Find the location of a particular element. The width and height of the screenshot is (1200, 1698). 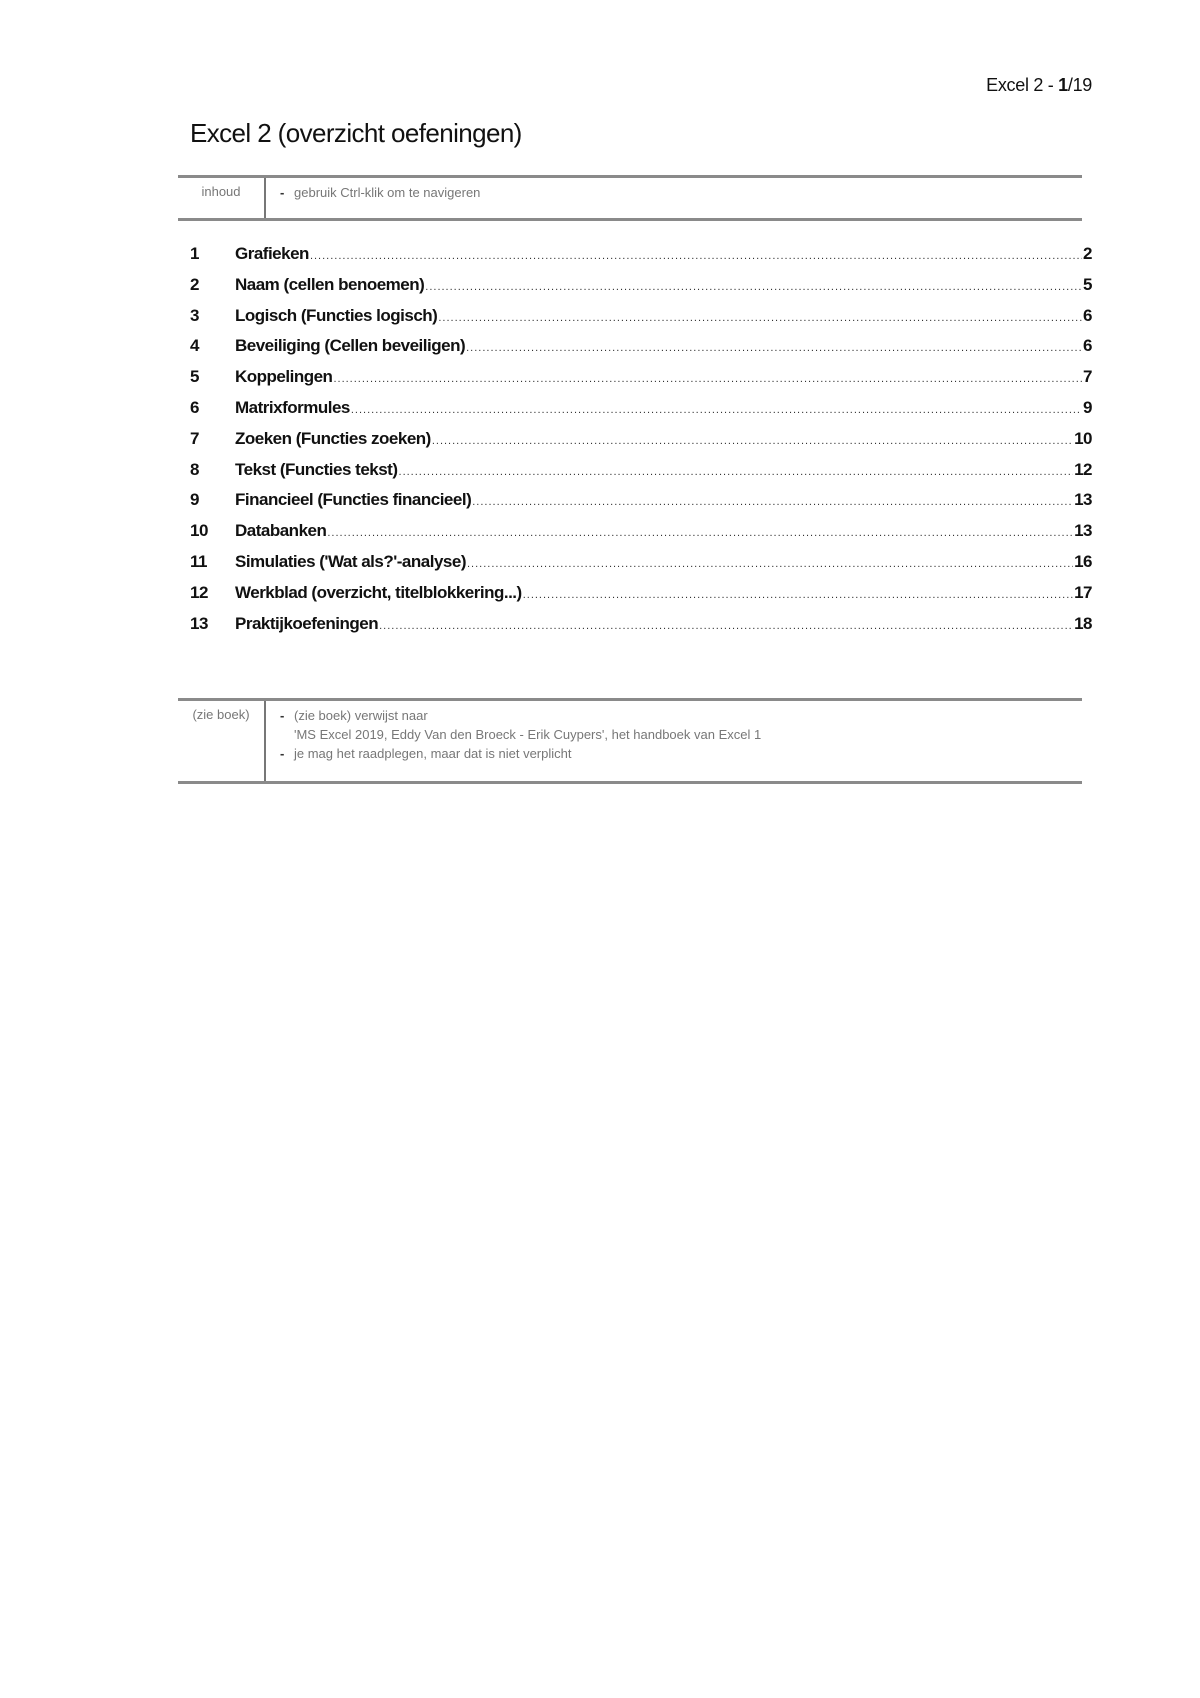

toc-title: Financieel (Functies financieel) is located at coordinates (353, 500).